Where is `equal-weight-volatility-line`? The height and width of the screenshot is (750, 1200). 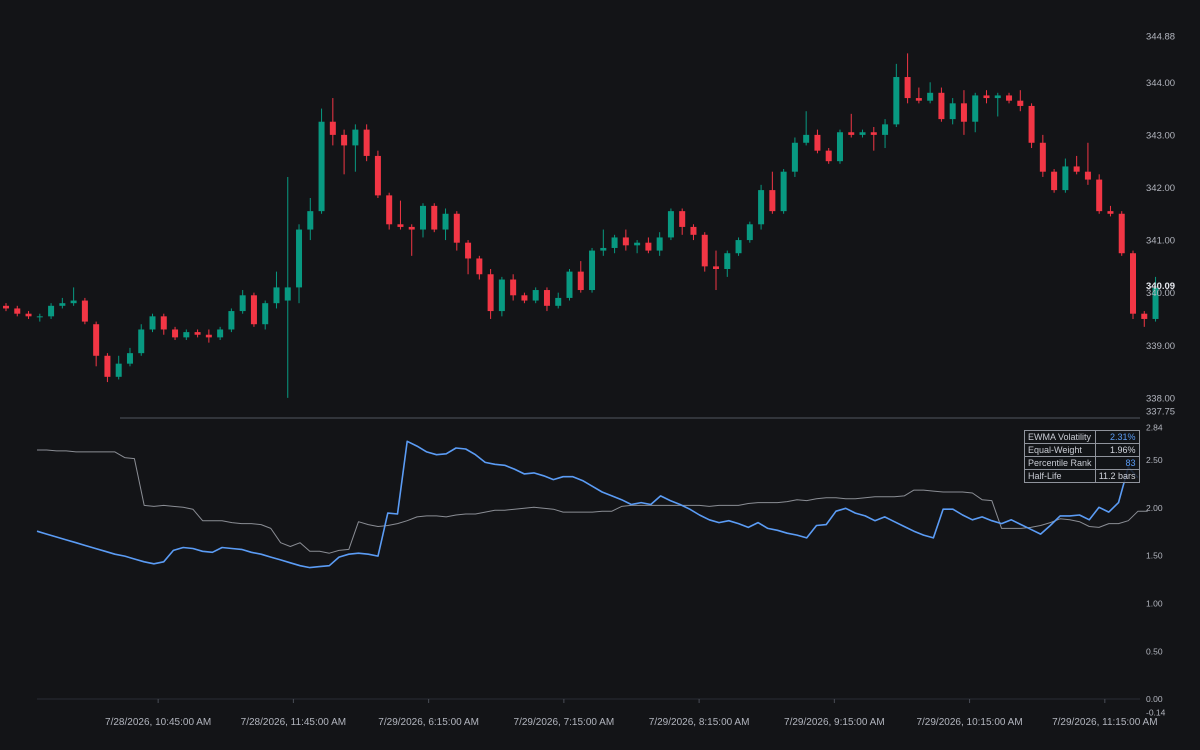 equal-weight-volatility-line is located at coordinates (592, 501).